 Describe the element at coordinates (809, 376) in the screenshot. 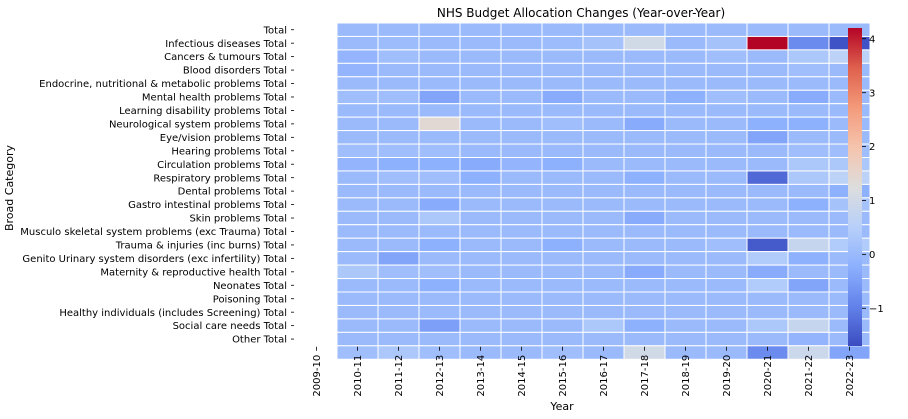

I see `x-tick-label: 2021-22` at that location.